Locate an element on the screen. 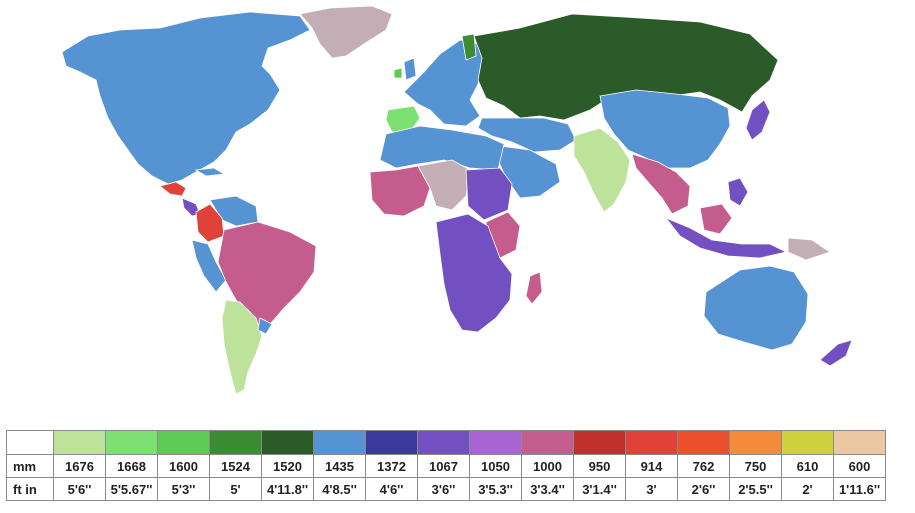 This screenshot has height=513, width=915. region-greenland is located at coordinates (346, 32).